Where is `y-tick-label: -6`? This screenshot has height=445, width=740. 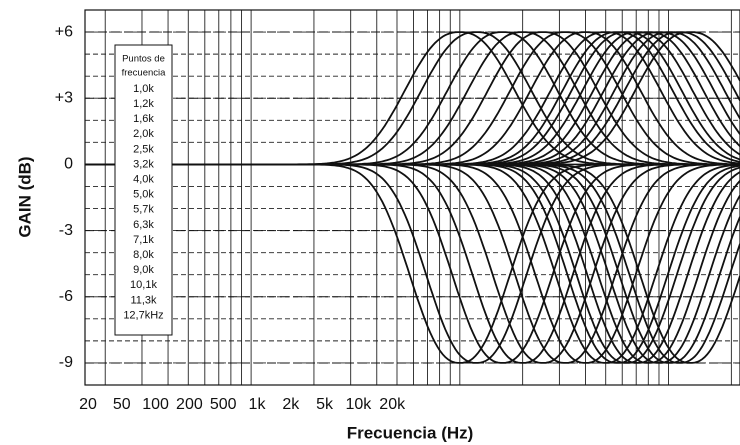
y-tick-label: -6 is located at coordinates (66, 296).